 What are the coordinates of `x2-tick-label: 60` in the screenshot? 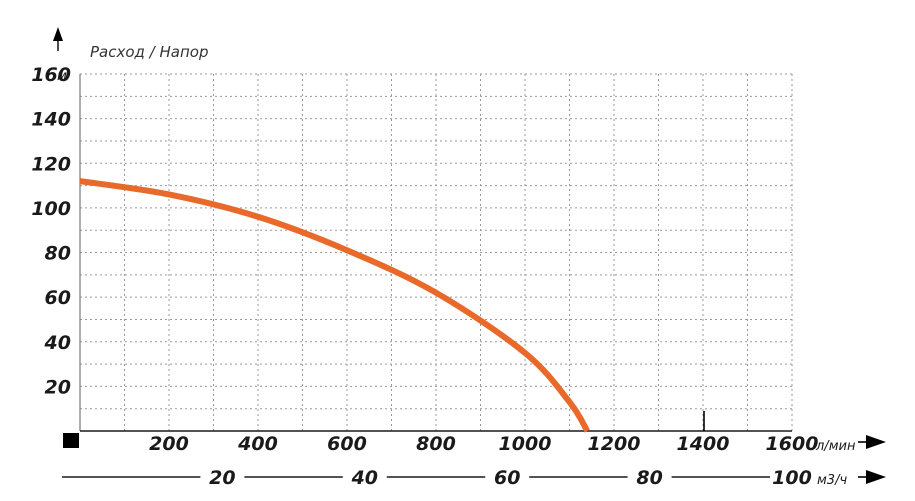 It's located at (507, 478).